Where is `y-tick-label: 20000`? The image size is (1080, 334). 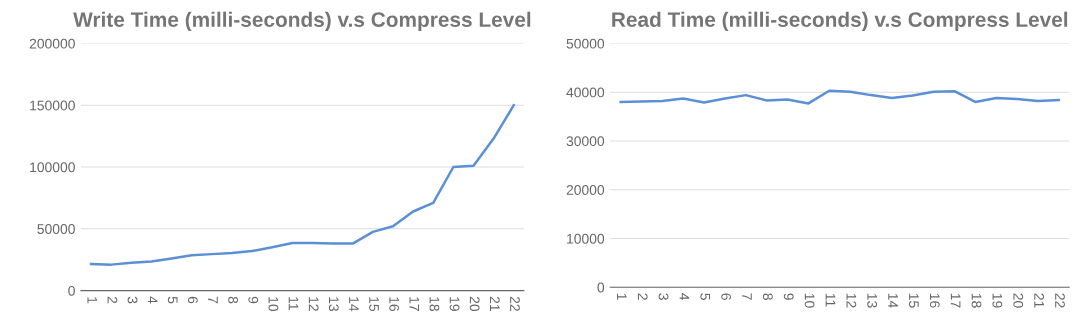 y-tick-label: 20000 is located at coordinates (585, 190).